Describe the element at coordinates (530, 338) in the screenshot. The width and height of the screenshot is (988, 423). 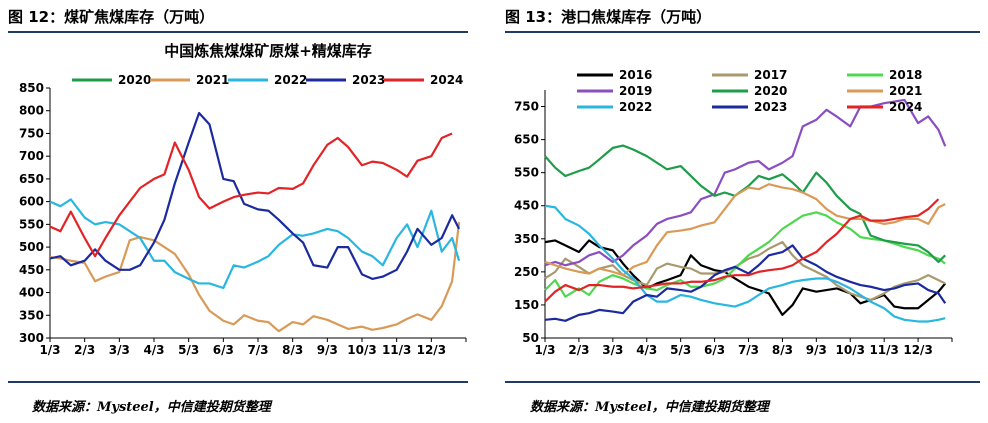
I see `y-tick-label: 50` at that location.